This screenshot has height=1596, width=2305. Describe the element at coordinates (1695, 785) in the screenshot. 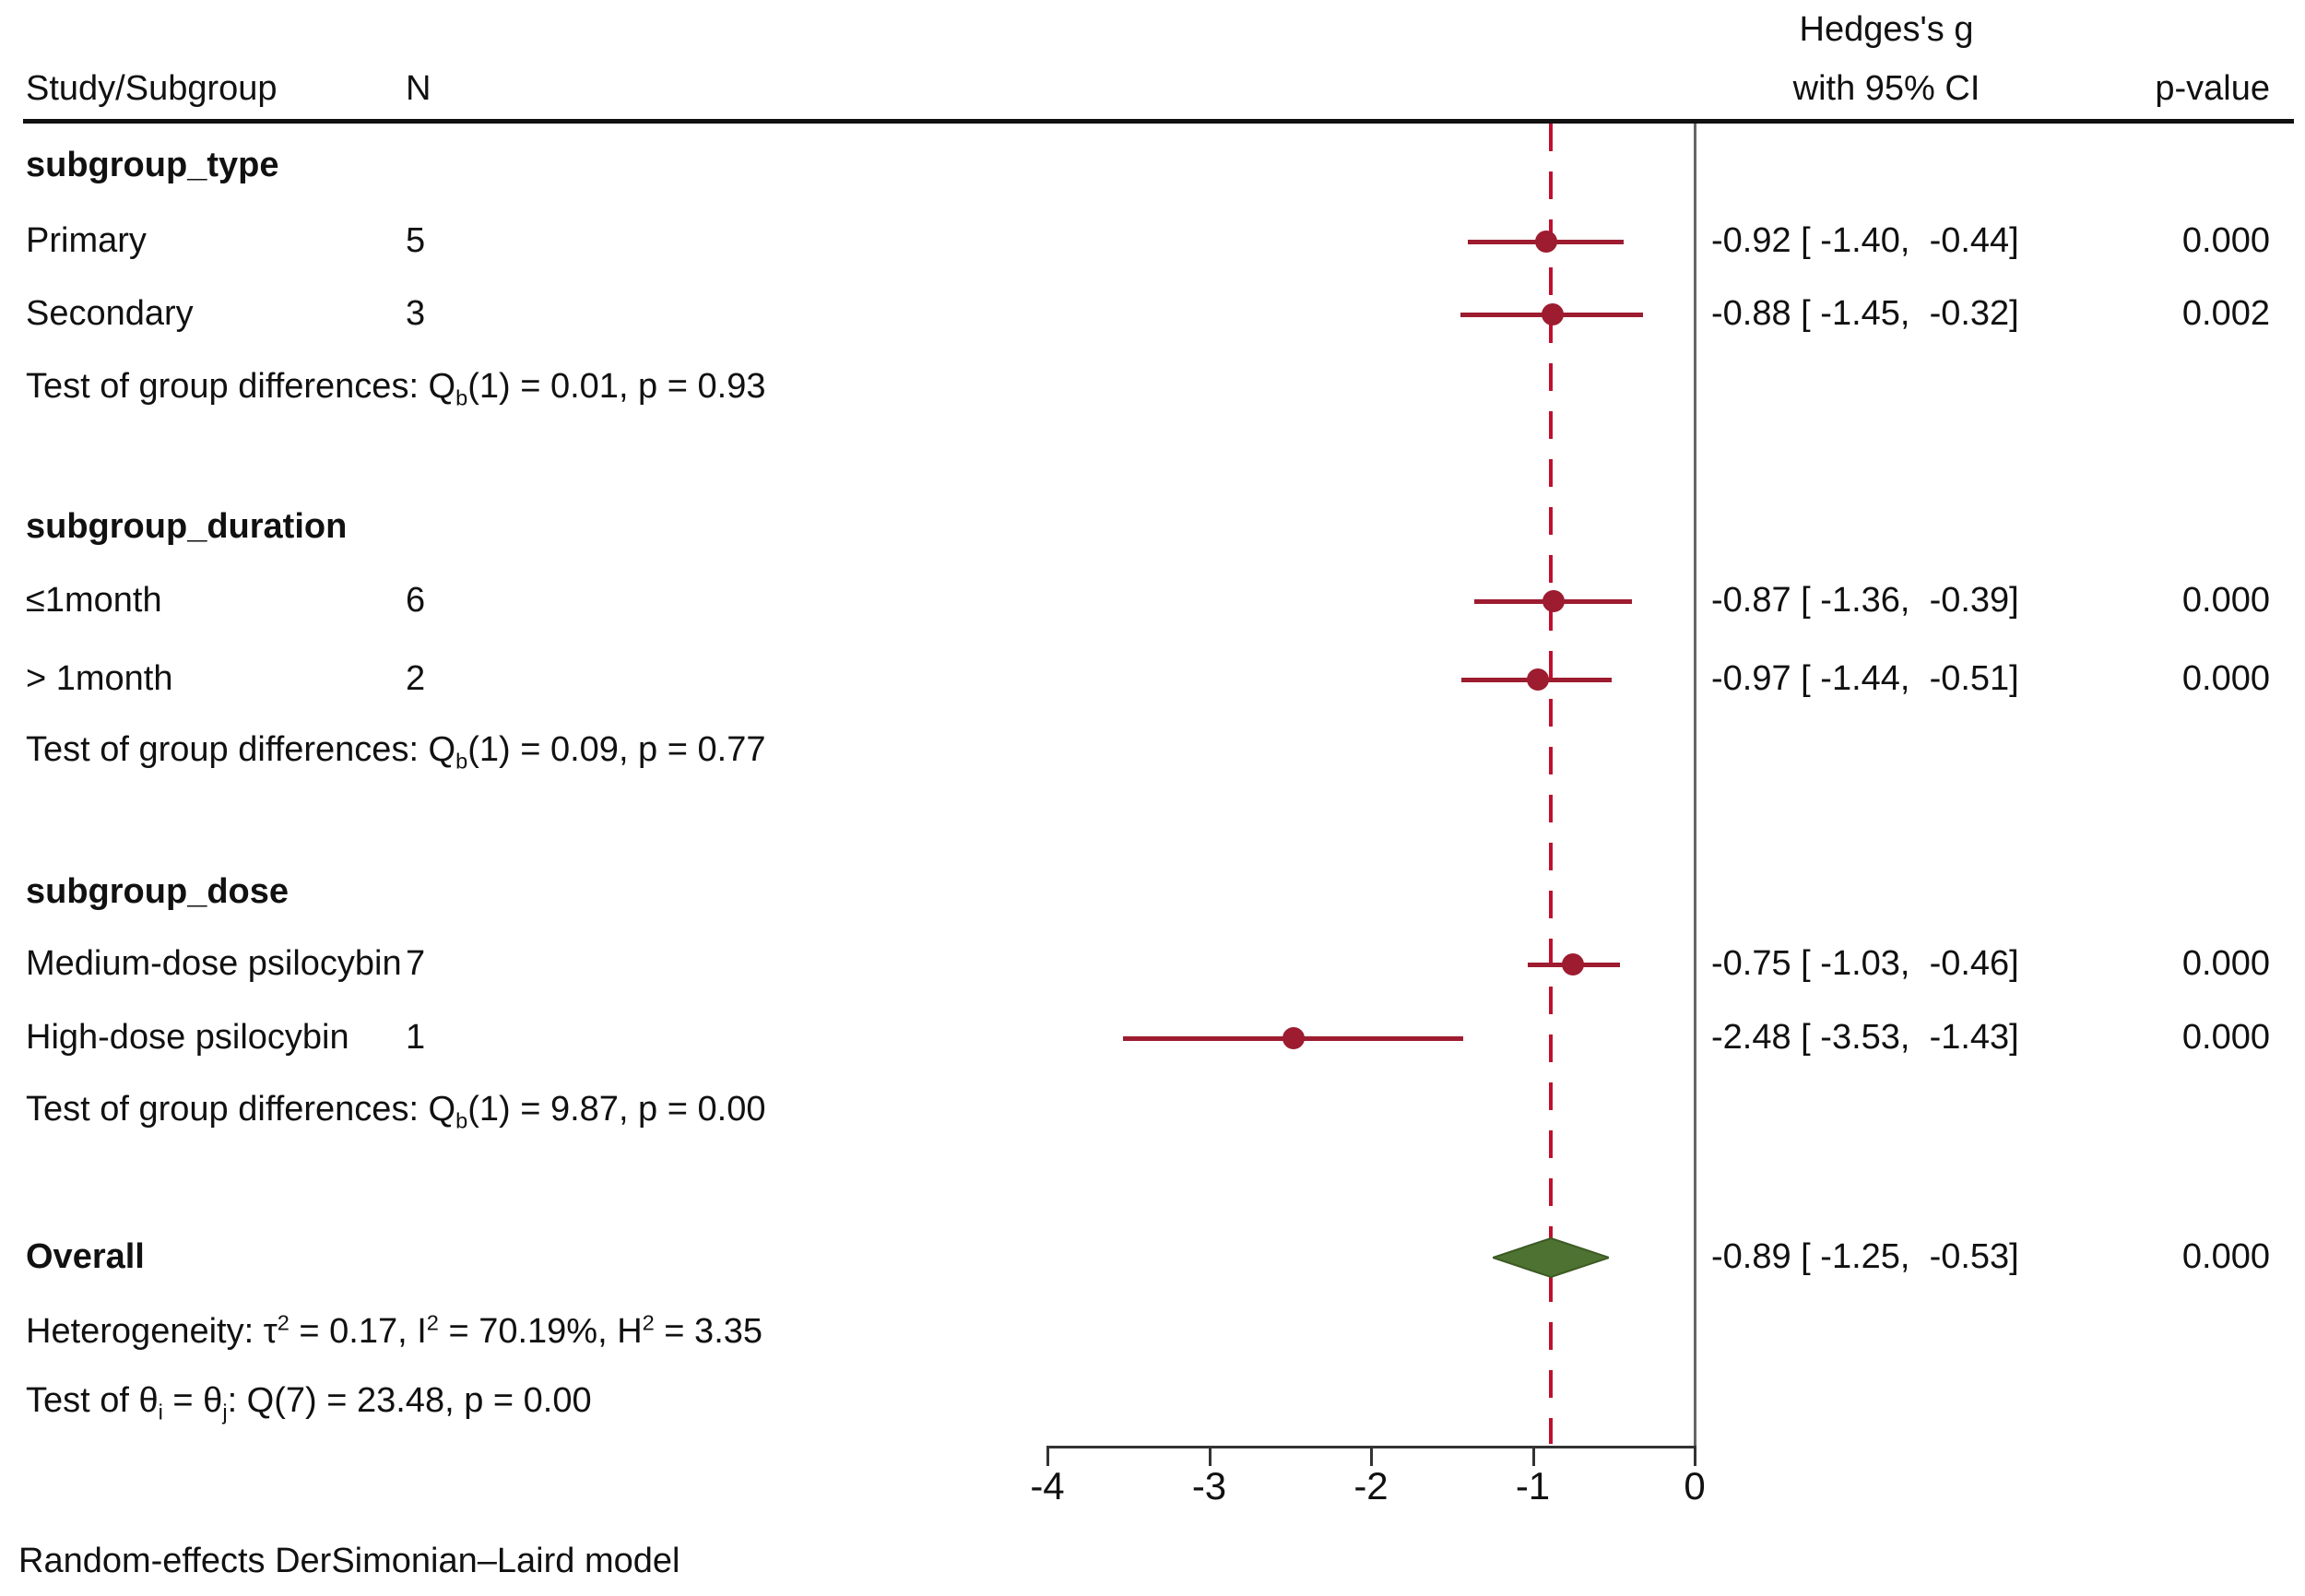

I see `zero-axis-line` at that location.